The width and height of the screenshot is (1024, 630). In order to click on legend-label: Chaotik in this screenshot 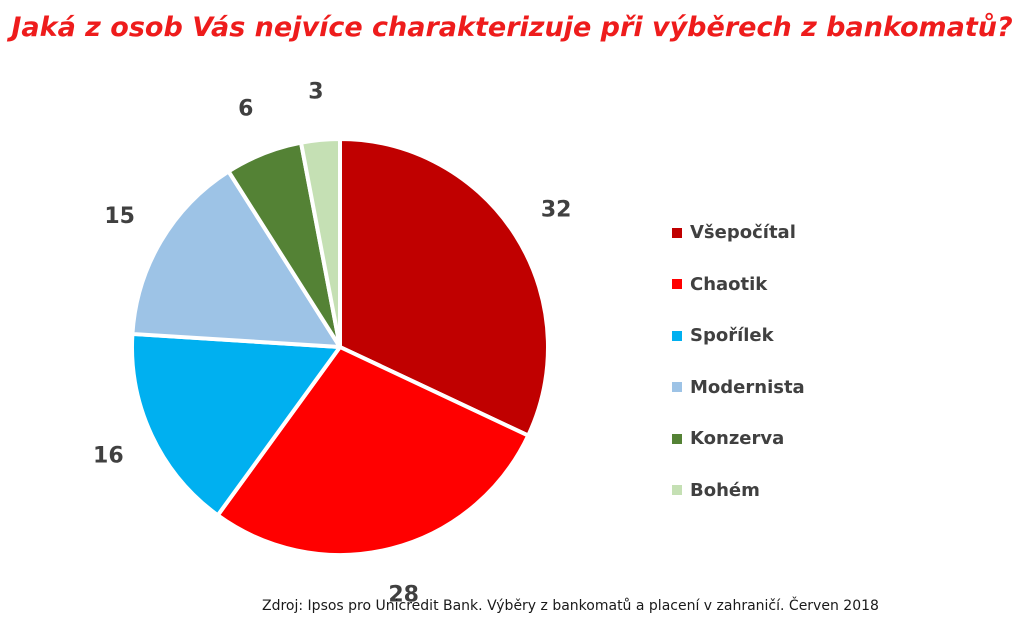, I will do `click(729, 284)`.